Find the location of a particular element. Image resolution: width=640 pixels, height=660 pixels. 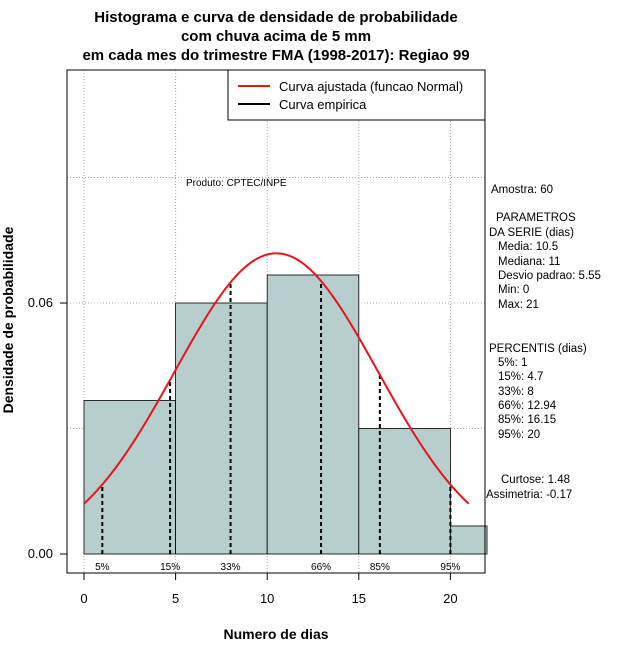

x-tick-label: 20 is located at coordinates (450, 598).